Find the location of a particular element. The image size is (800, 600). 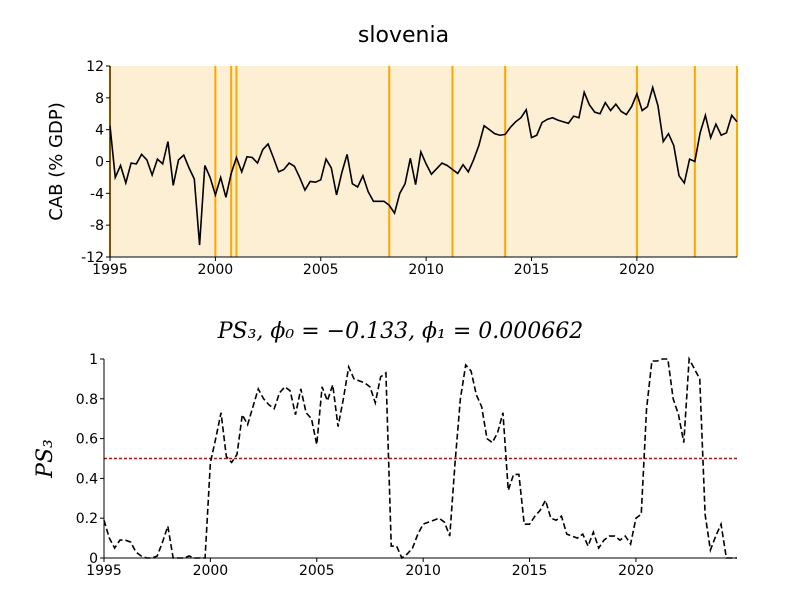

y-tick-label: 0.6 is located at coordinates (87, 440).